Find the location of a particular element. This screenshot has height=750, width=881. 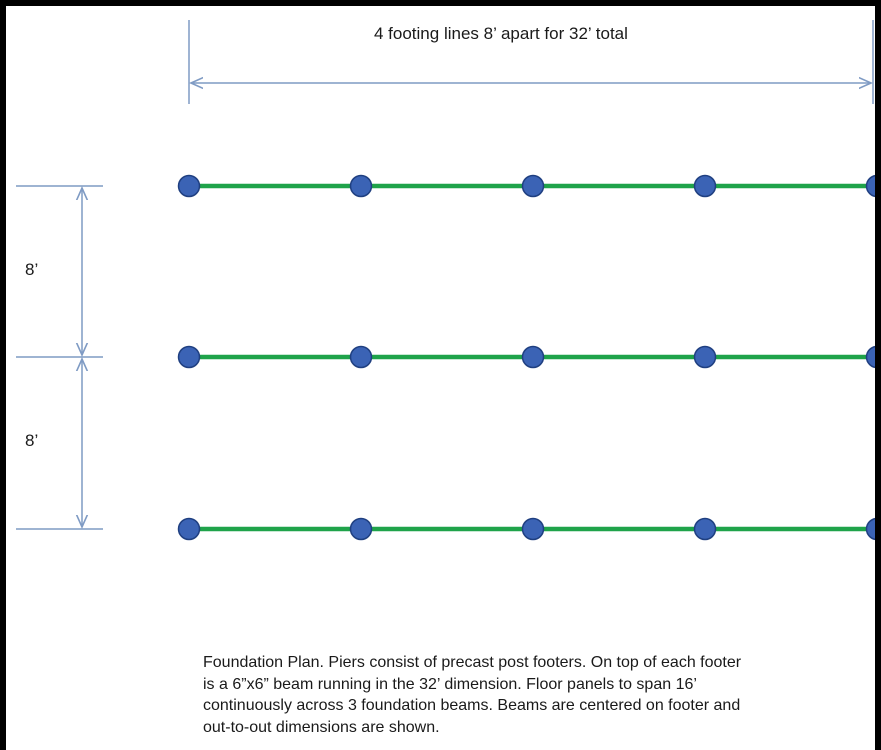

row-spacing-label-lower: 8’ is located at coordinates (32, 440).